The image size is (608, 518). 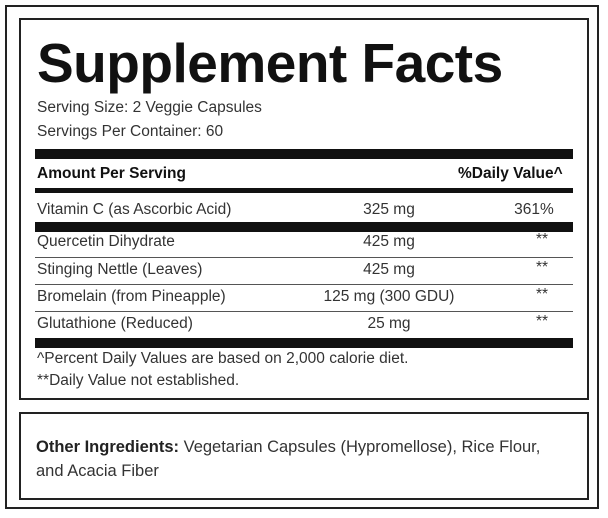 What do you see at coordinates (304, 343) in the screenshot?
I see `thick-divider-bottom` at bounding box center [304, 343].